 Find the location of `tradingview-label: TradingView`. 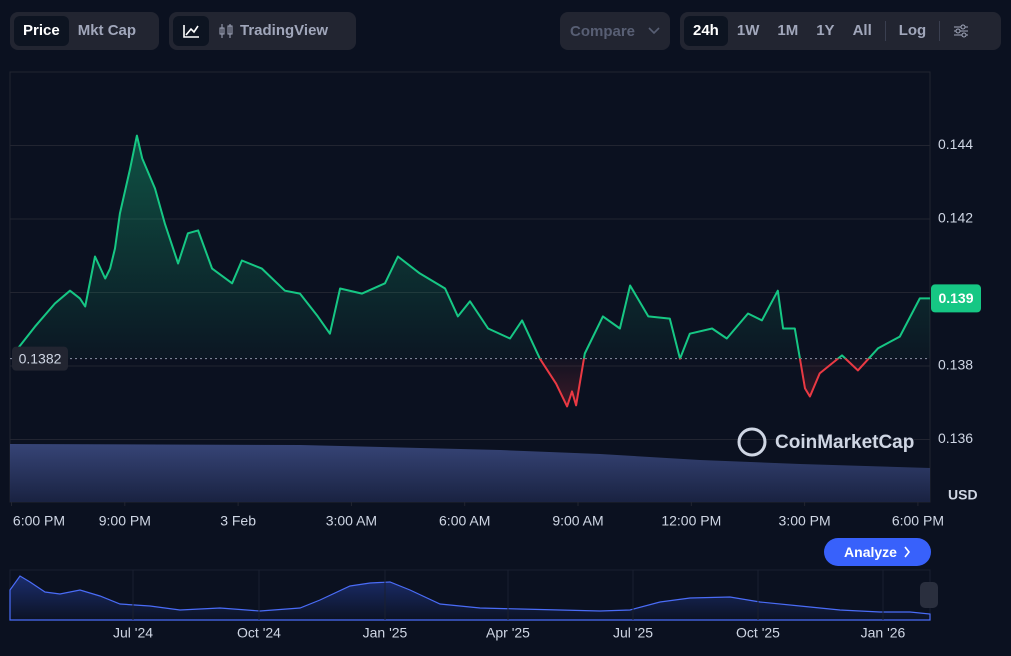

tradingview-label: TradingView is located at coordinates (284, 30).